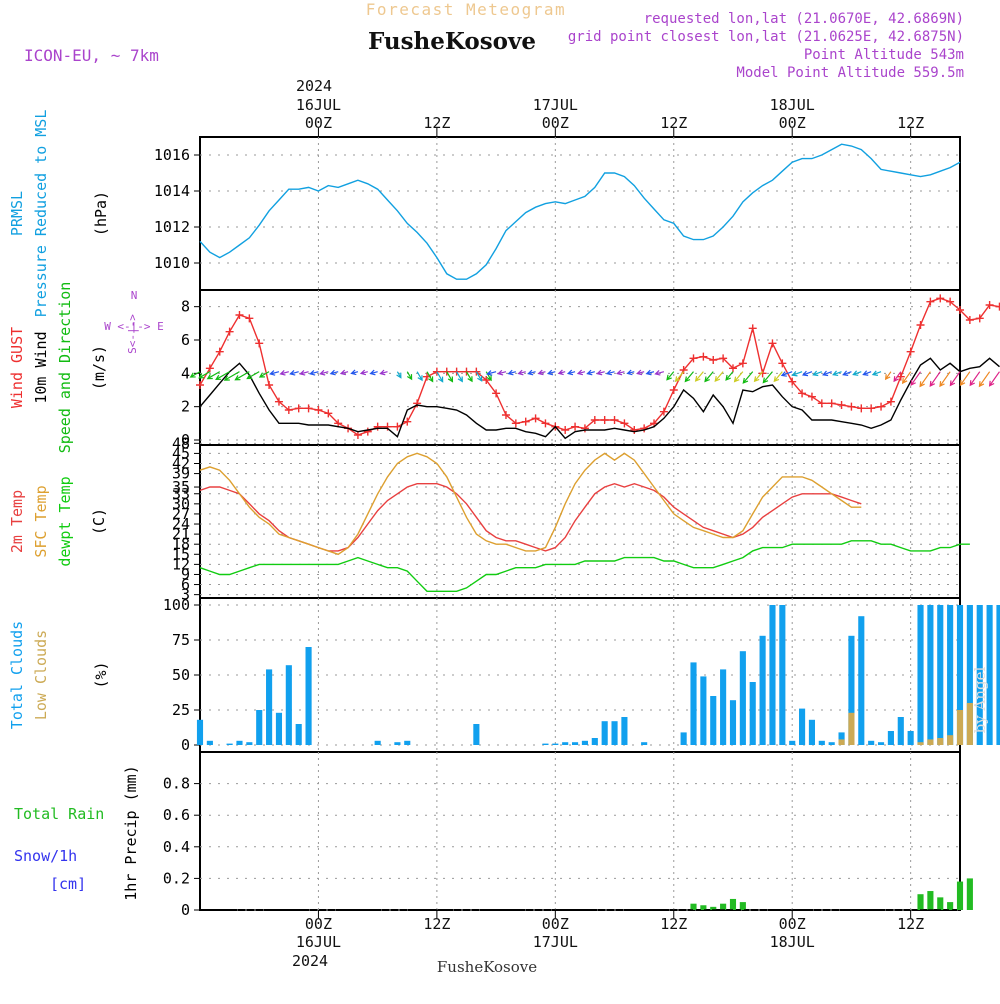 The height and width of the screenshot is (1004, 1000). Describe the element at coordinates (181, 710) in the screenshot. I see `y-tick-label: 25` at that location.